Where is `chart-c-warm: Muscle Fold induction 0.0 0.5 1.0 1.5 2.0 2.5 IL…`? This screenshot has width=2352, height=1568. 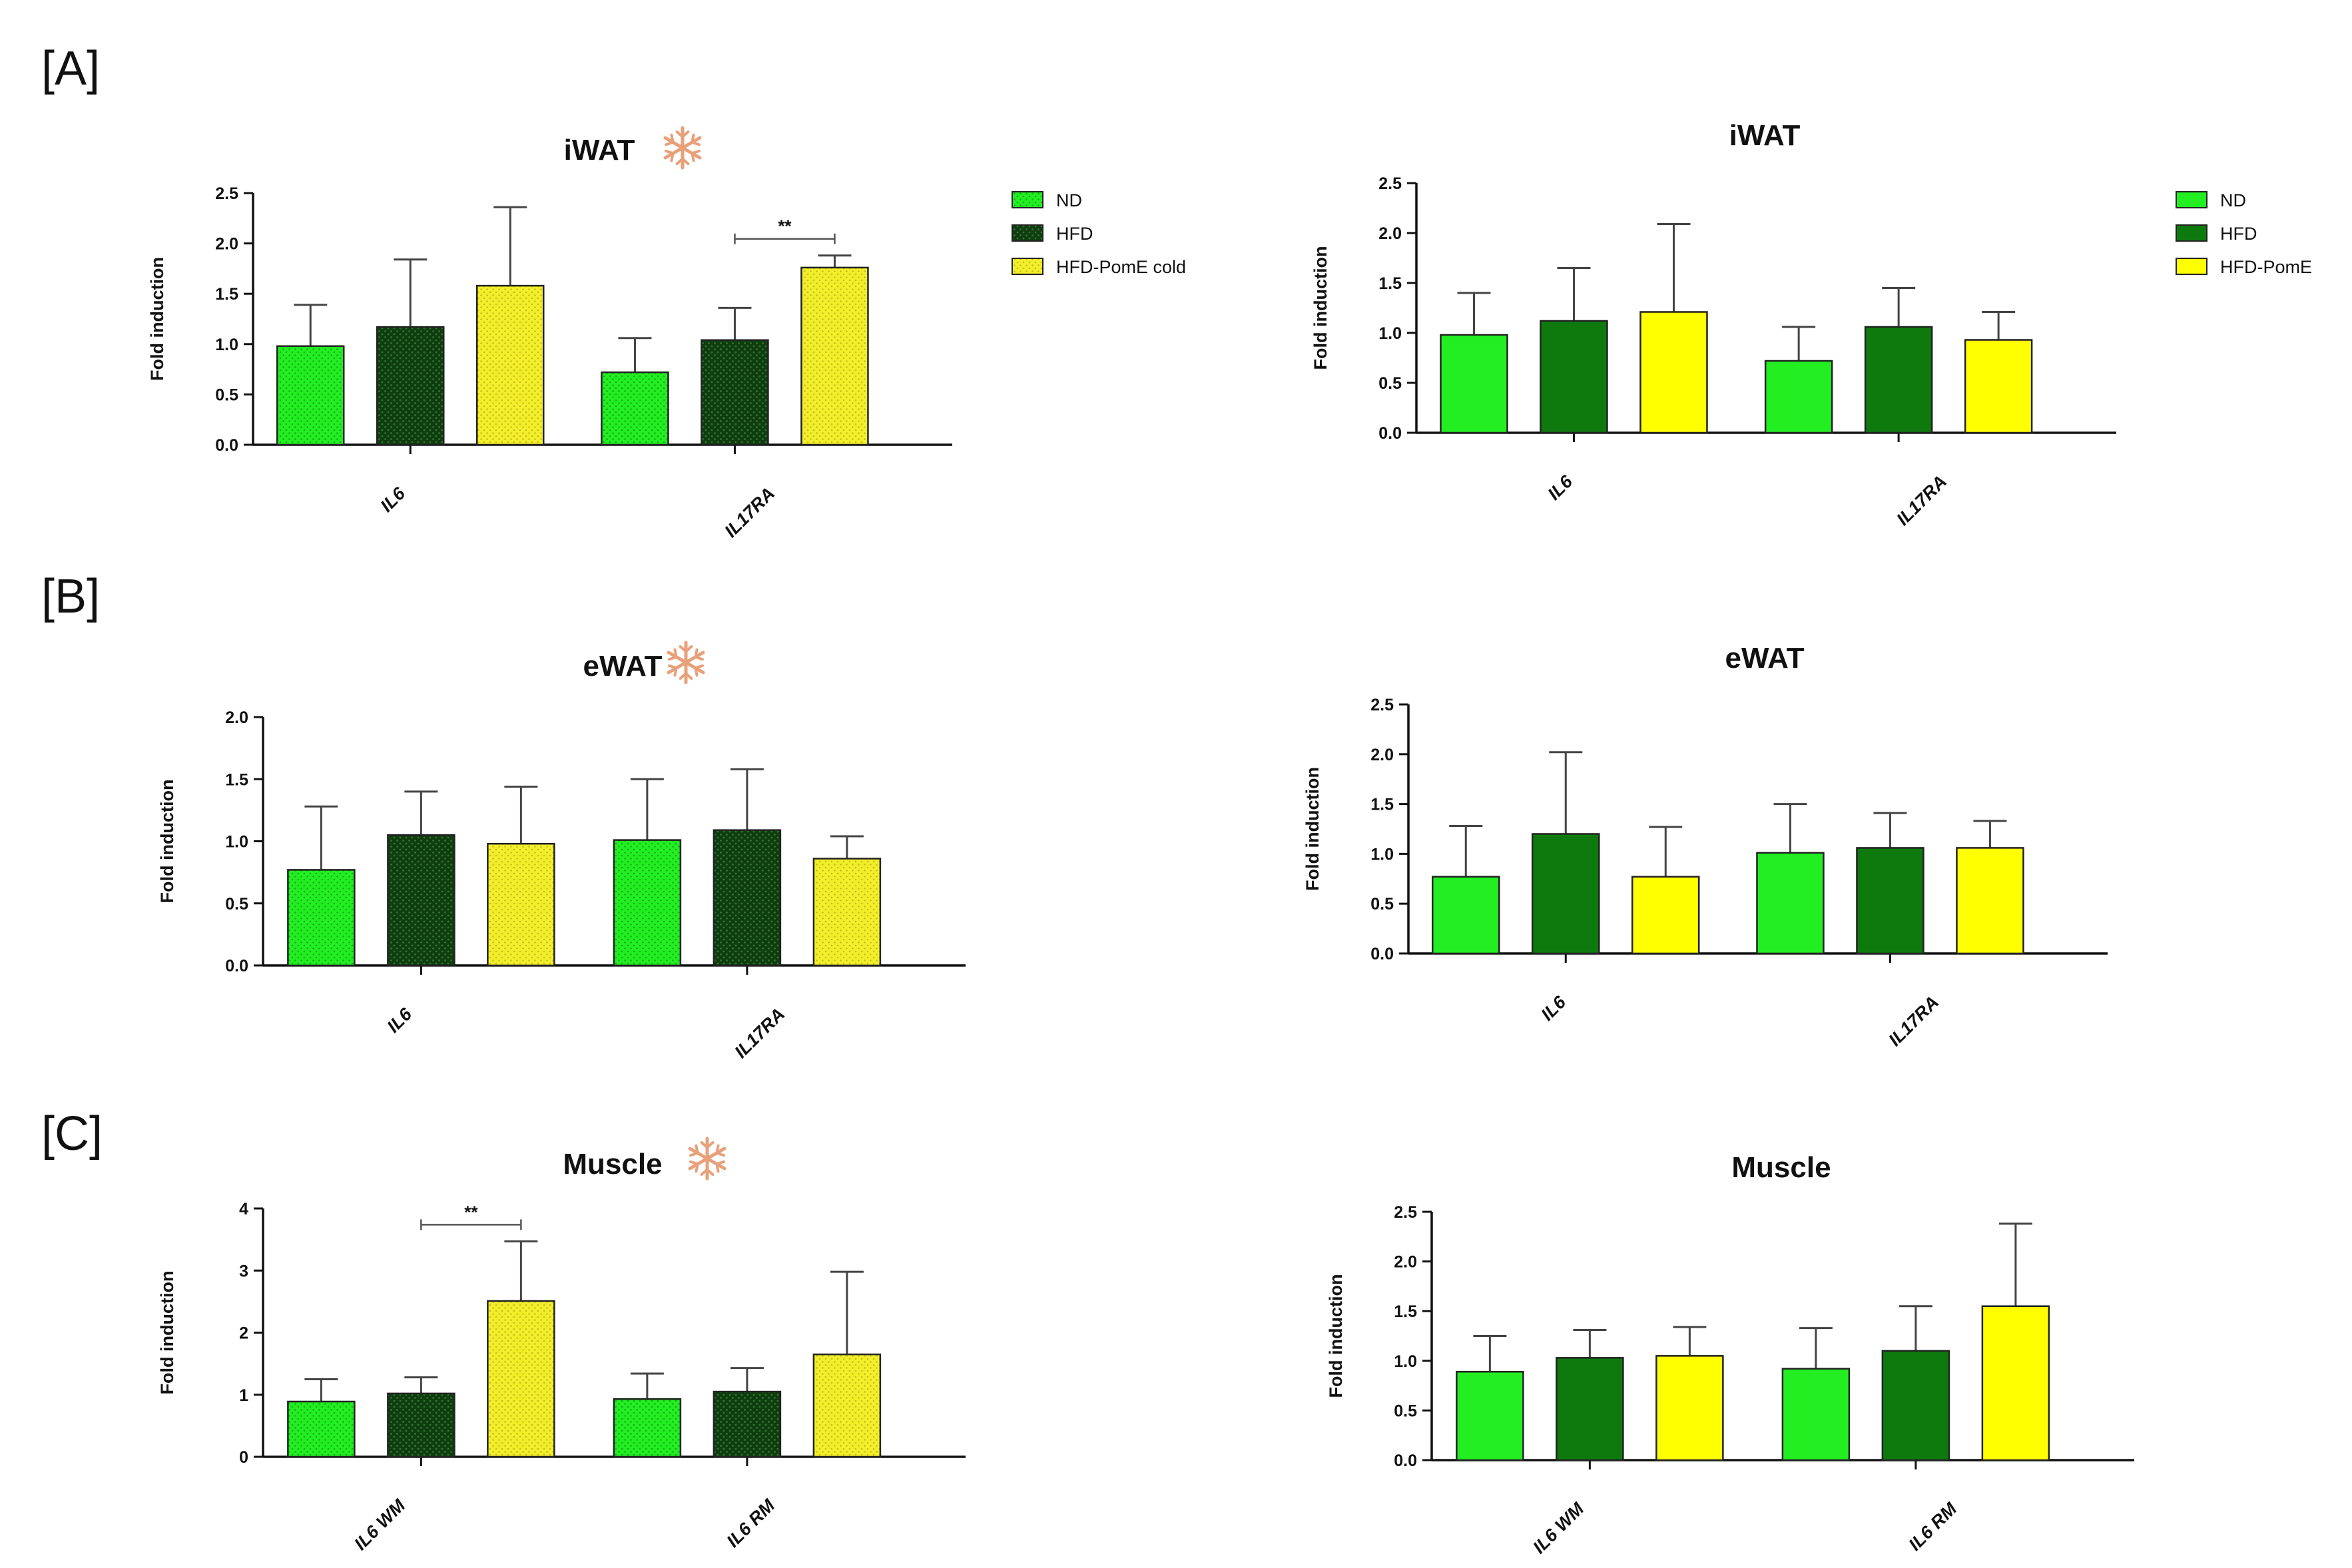
chart-c-warm: Muscle Fold induction 0.0 0.5 1.0 1.5 2.0 2.5 IL… is located at coordinates (1730, 1354).